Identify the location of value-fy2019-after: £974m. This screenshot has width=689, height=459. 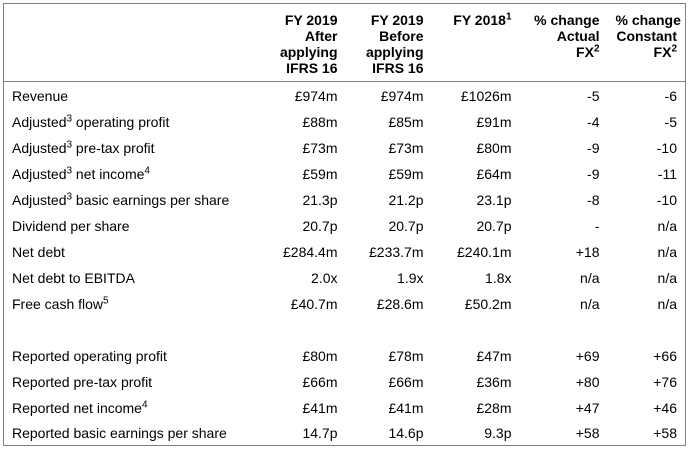
(316, 95).